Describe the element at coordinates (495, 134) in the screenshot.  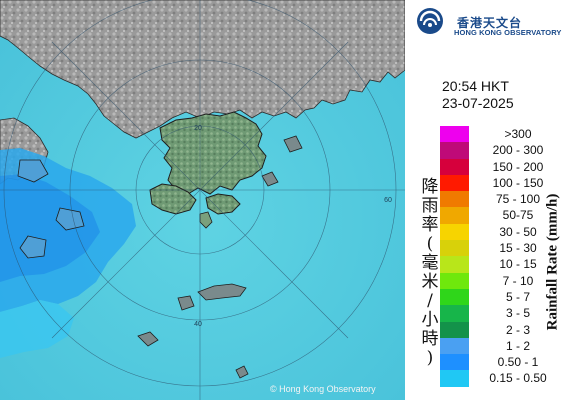
I see `legend-row: >300` at that location.